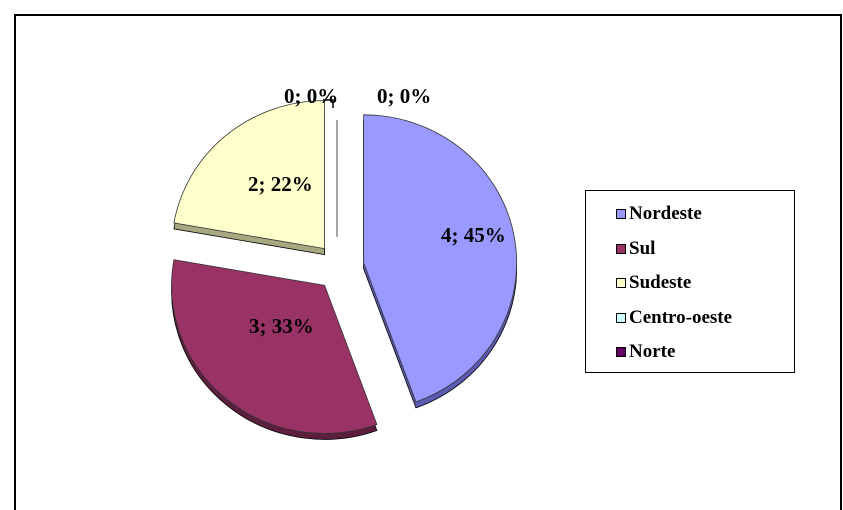 This screenshot has height=510, width=843. Describe the element at coordinates (681, 317) in the screenshot. I see `legend-label-centro-oeste: Centro-oeste` at that location.